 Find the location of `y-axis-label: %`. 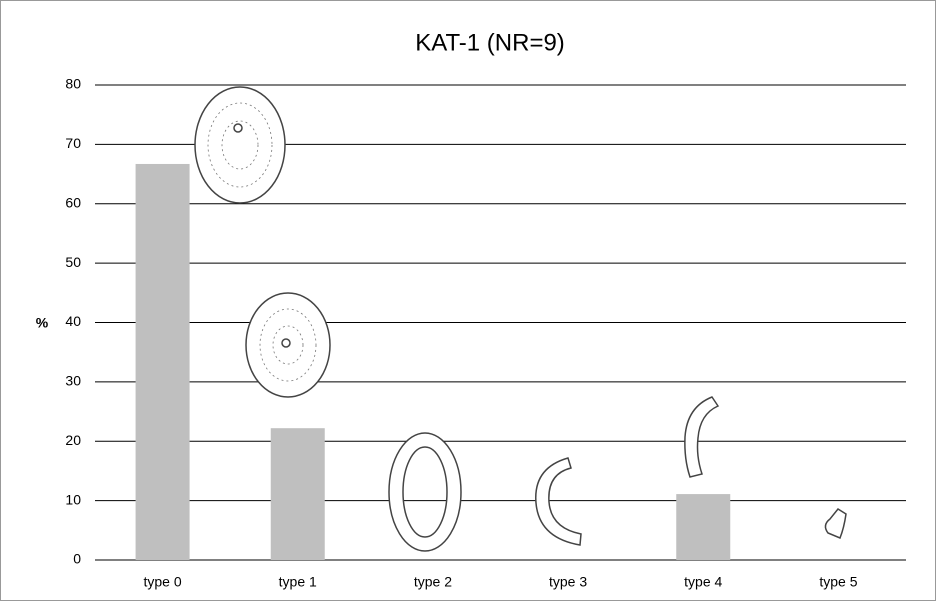

y-axis-label: % is located at coordinates (42, 323).